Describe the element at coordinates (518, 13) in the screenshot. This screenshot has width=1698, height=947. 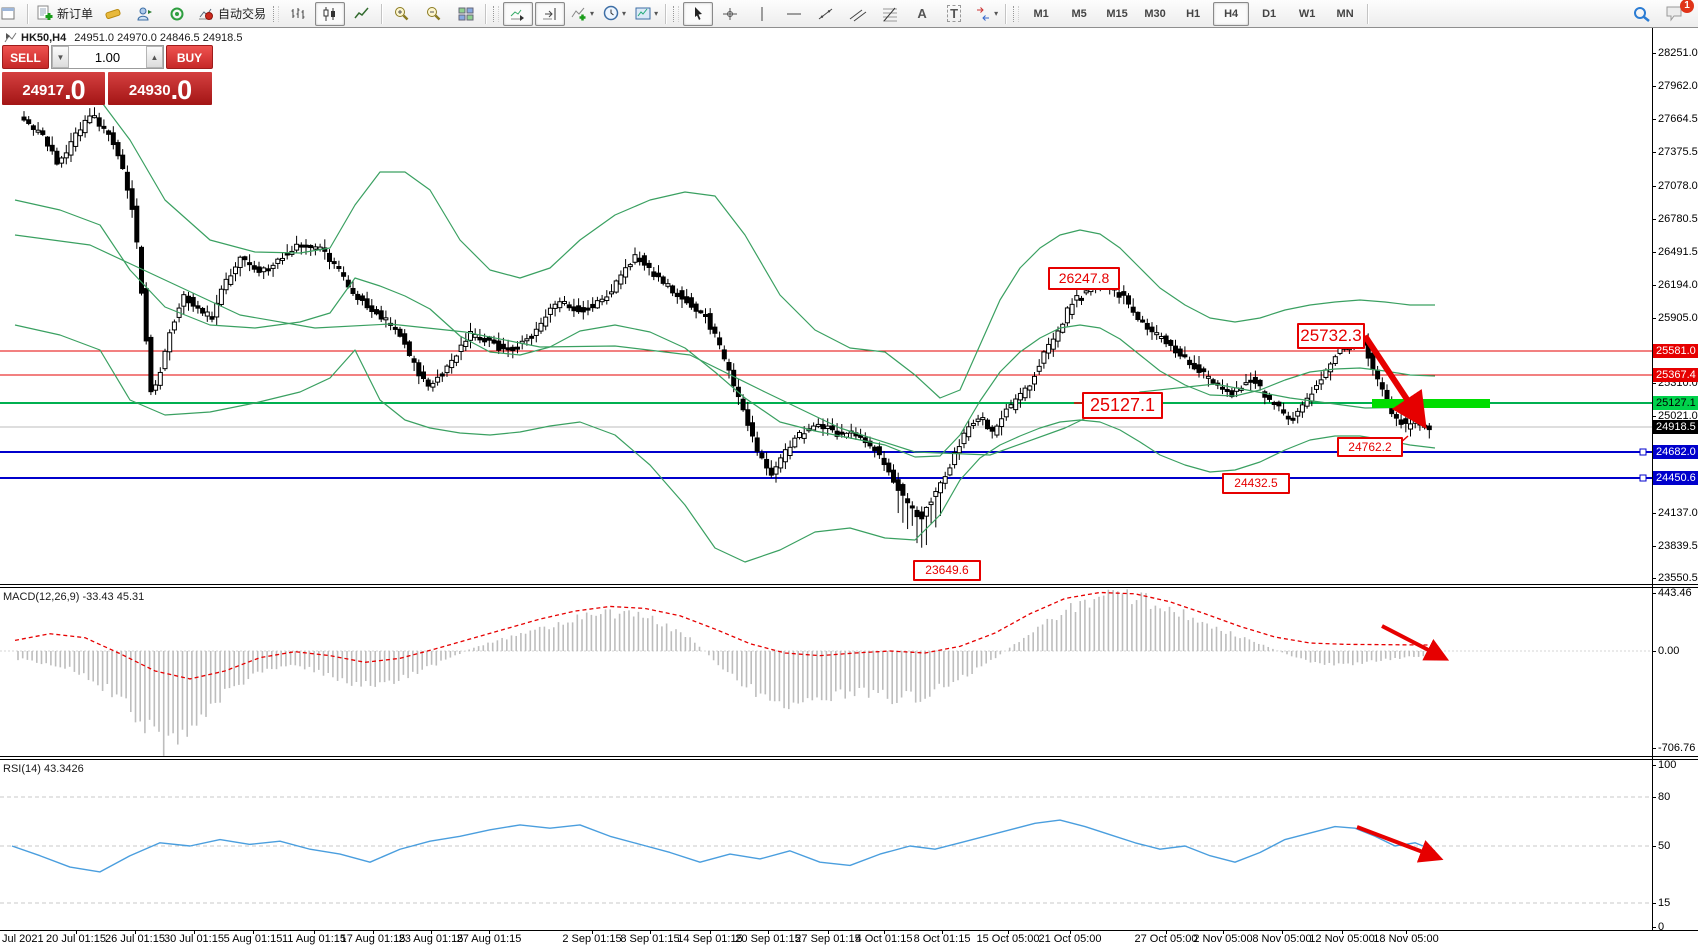
I see `auto-scroll-button` at that location.